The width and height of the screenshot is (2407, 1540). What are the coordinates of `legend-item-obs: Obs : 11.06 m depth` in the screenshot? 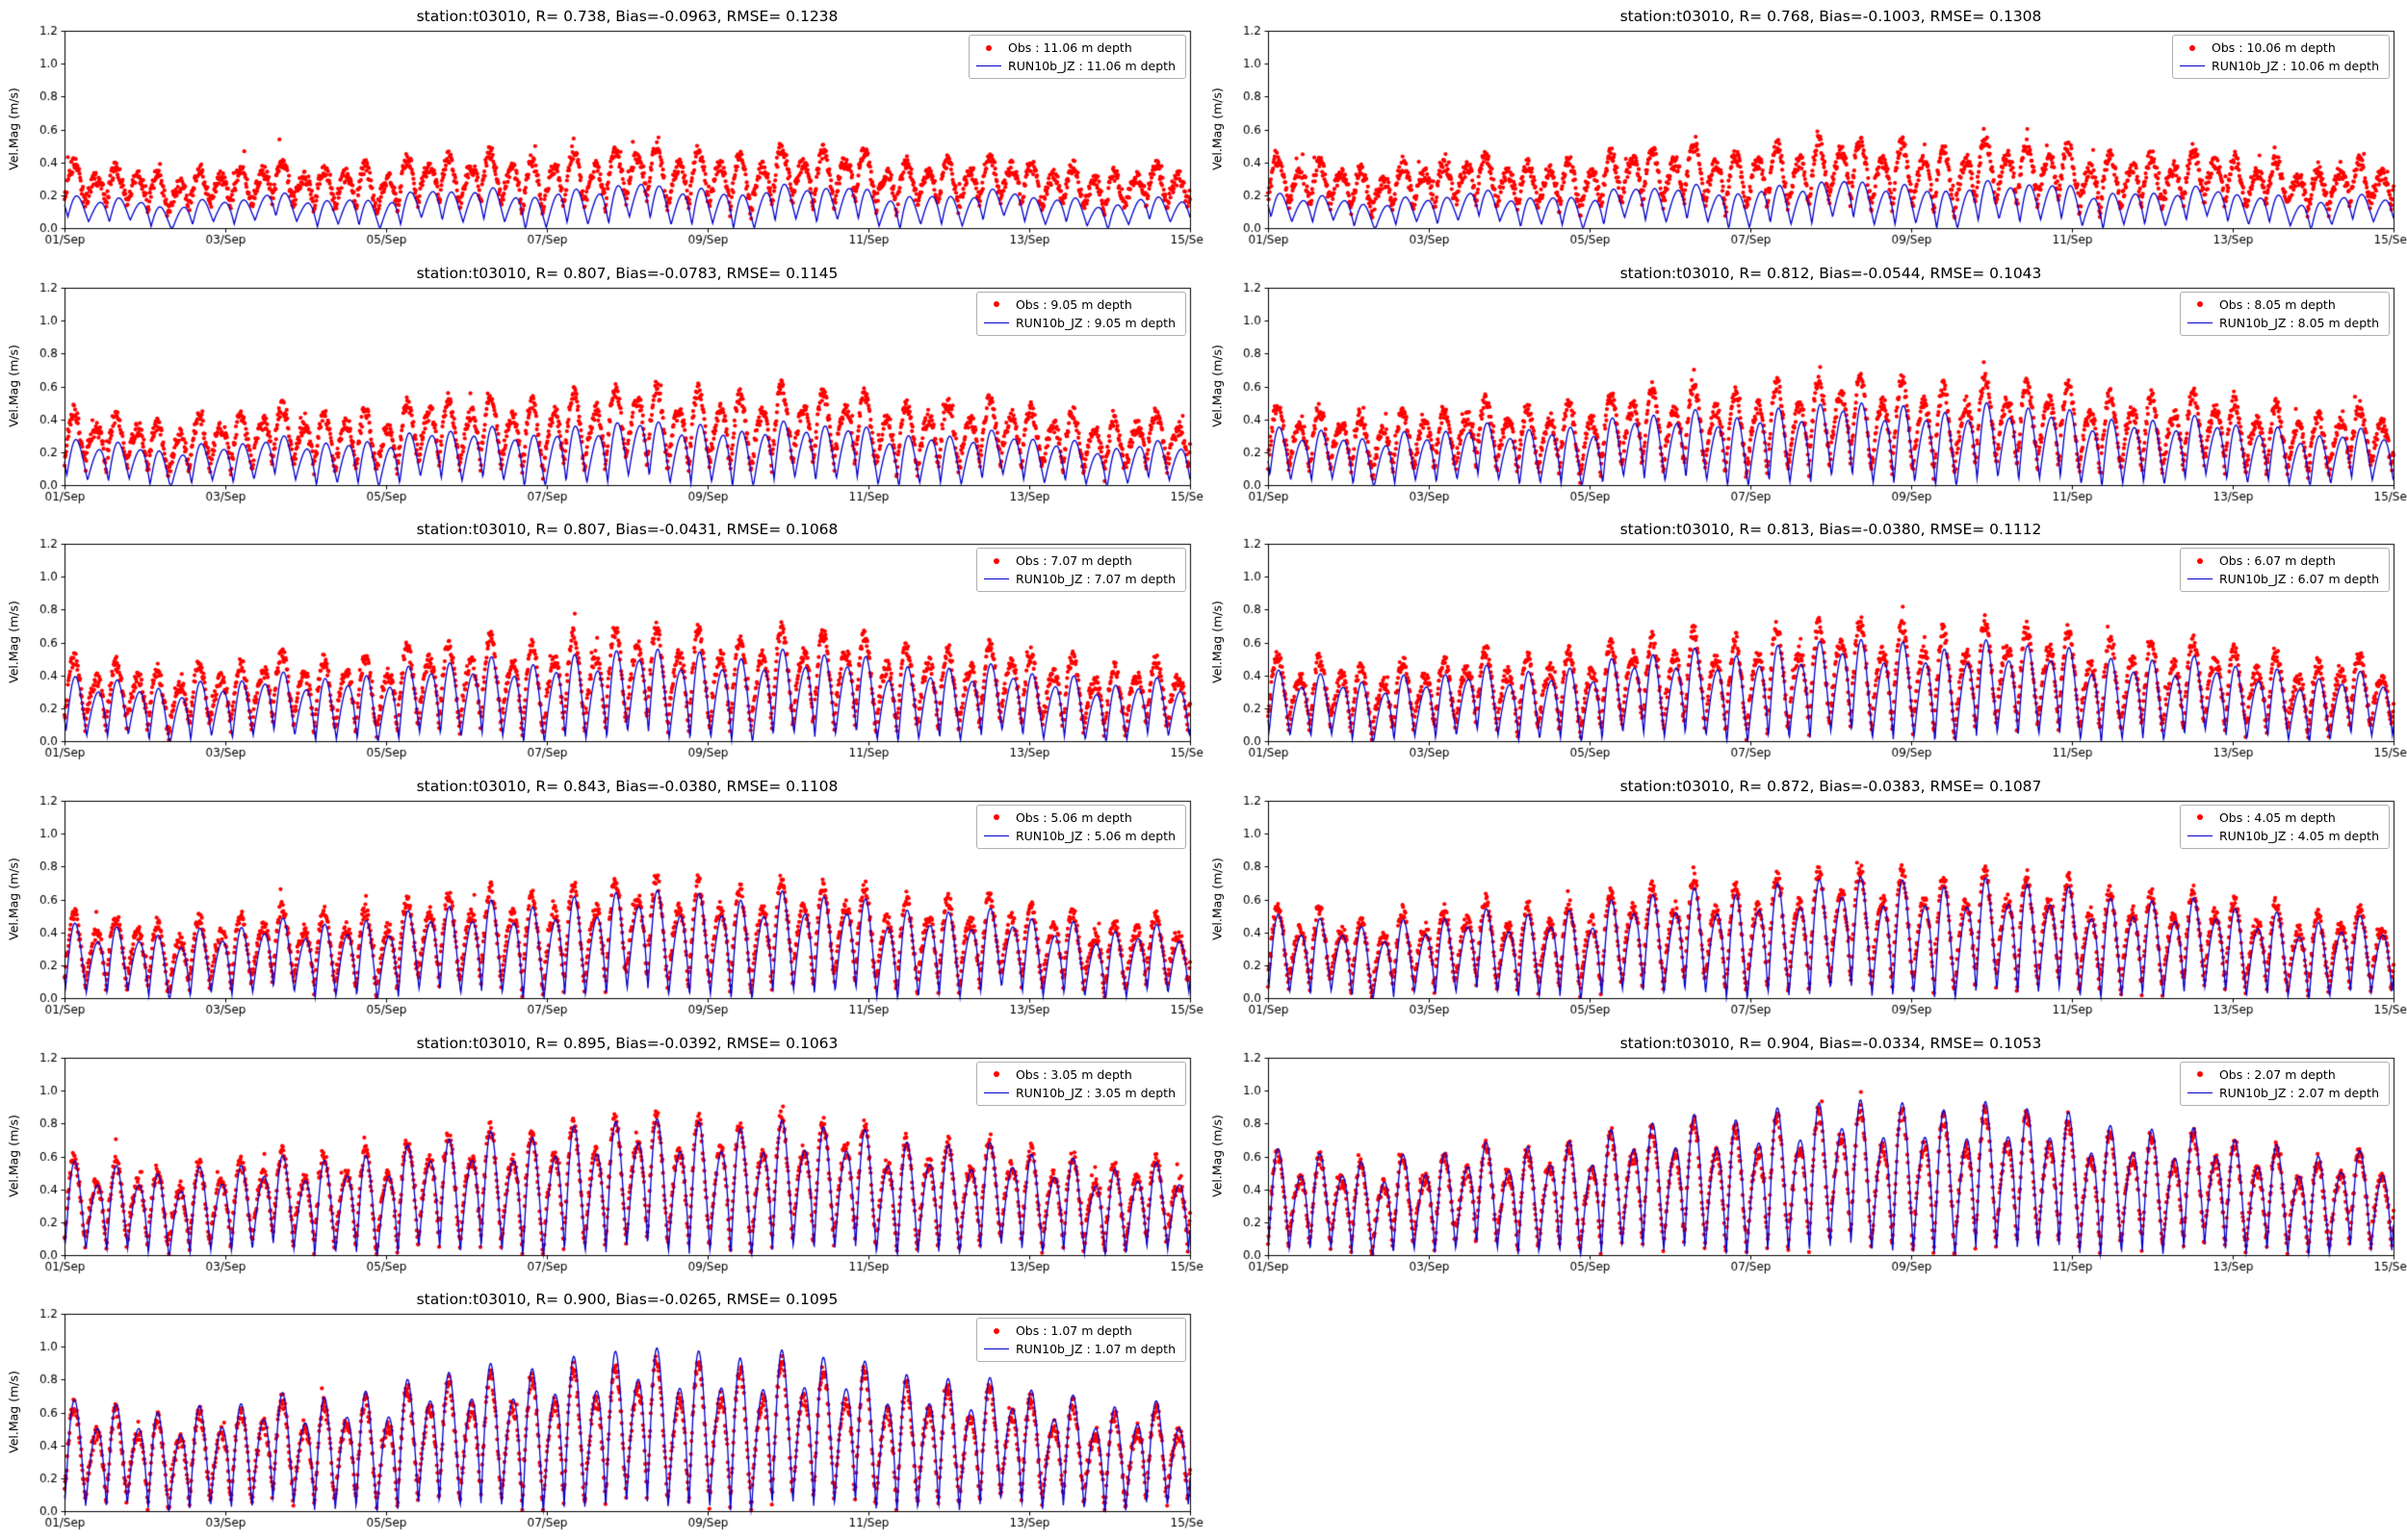 It's located at (1076, 47).